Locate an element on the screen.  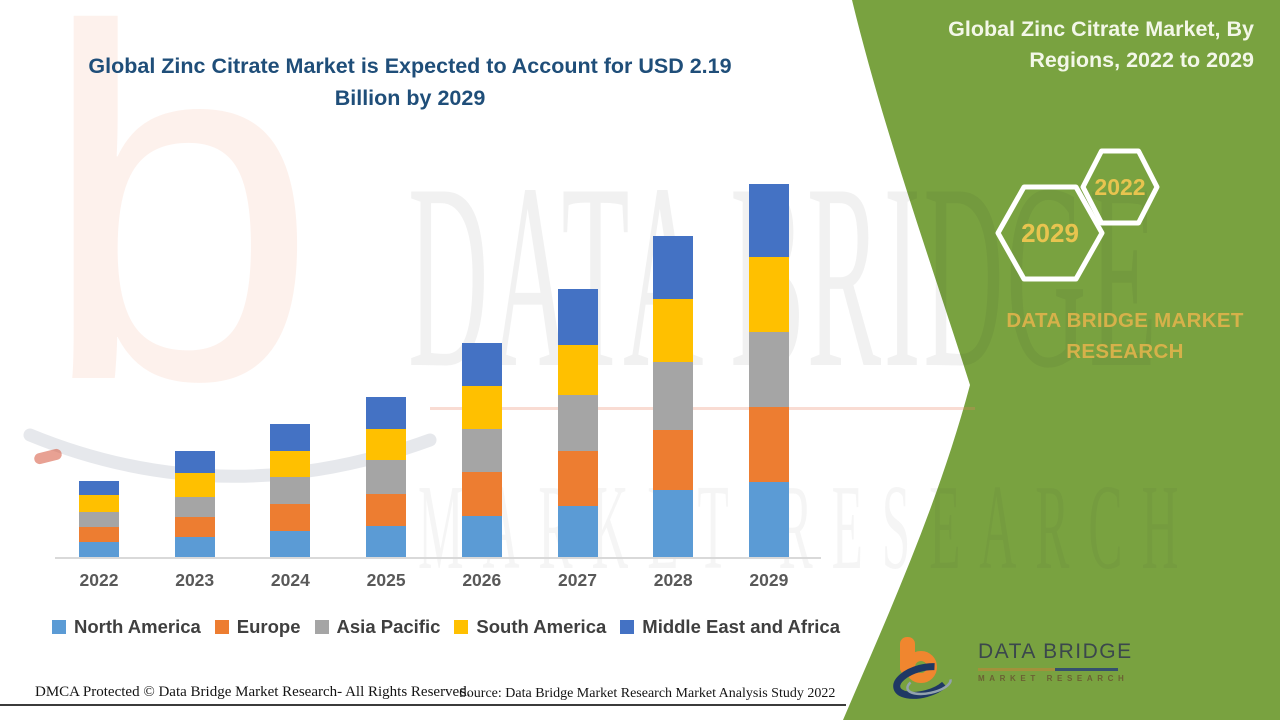
bar-segment-2025-europe is located at coordinates (386, 510).